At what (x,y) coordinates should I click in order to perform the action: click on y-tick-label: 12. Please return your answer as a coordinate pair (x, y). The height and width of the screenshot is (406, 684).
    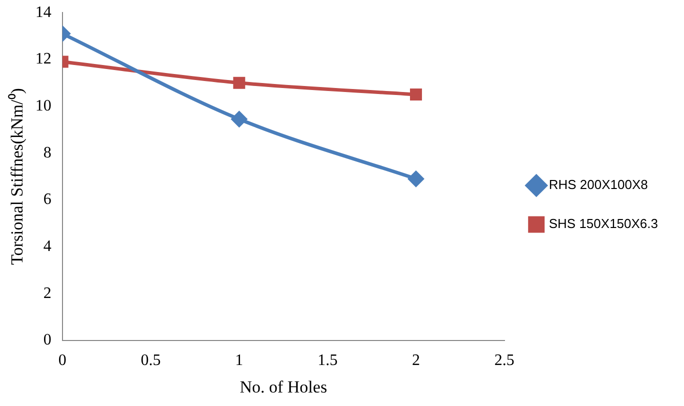
    Looking at the image, I should click on (43, 59).